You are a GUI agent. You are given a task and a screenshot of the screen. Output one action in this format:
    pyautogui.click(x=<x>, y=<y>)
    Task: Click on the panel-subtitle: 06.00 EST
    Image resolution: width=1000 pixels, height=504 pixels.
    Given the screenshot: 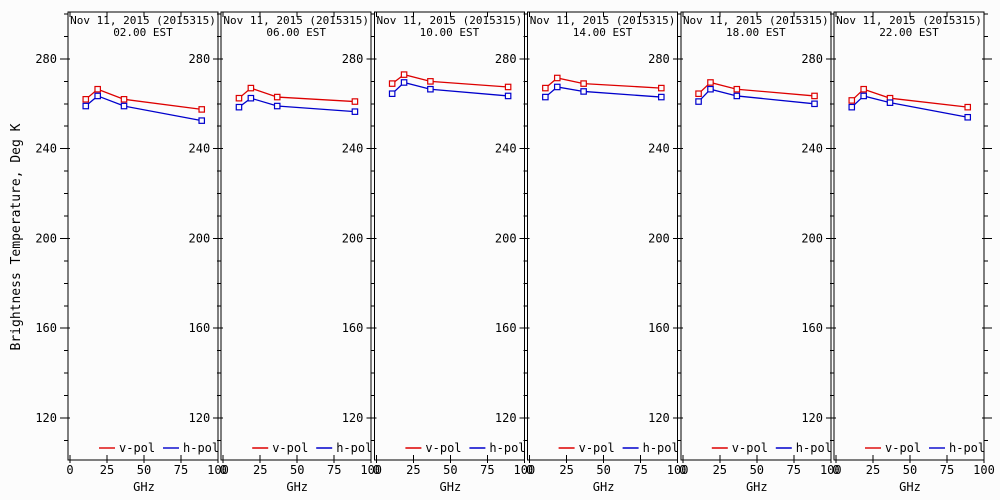 What is the action you would take?
    pyautogui.click(x=296, y=32)
    